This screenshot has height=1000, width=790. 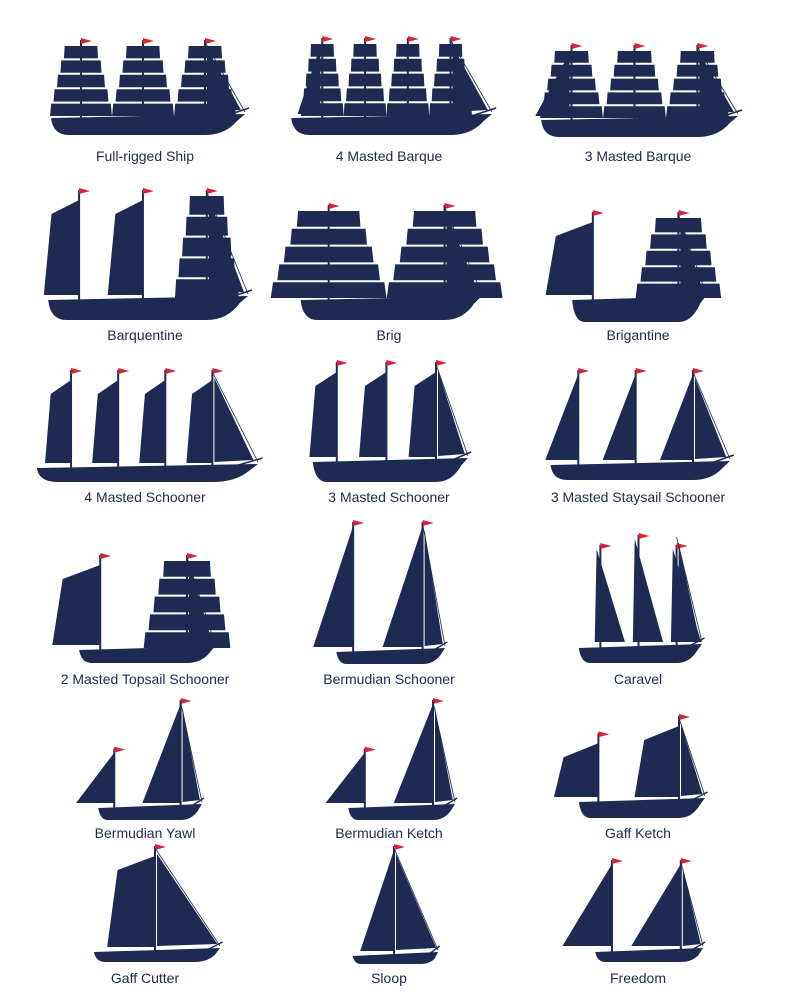 I want to click on 3-masted-staysail-schooner-silhouette, so click(x=639, y=424).